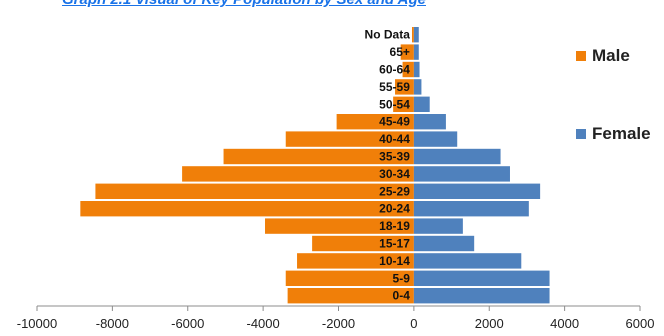 This screenshot has height=336, width=664. I want to click on category-label: 10-14, so click(394, 261).